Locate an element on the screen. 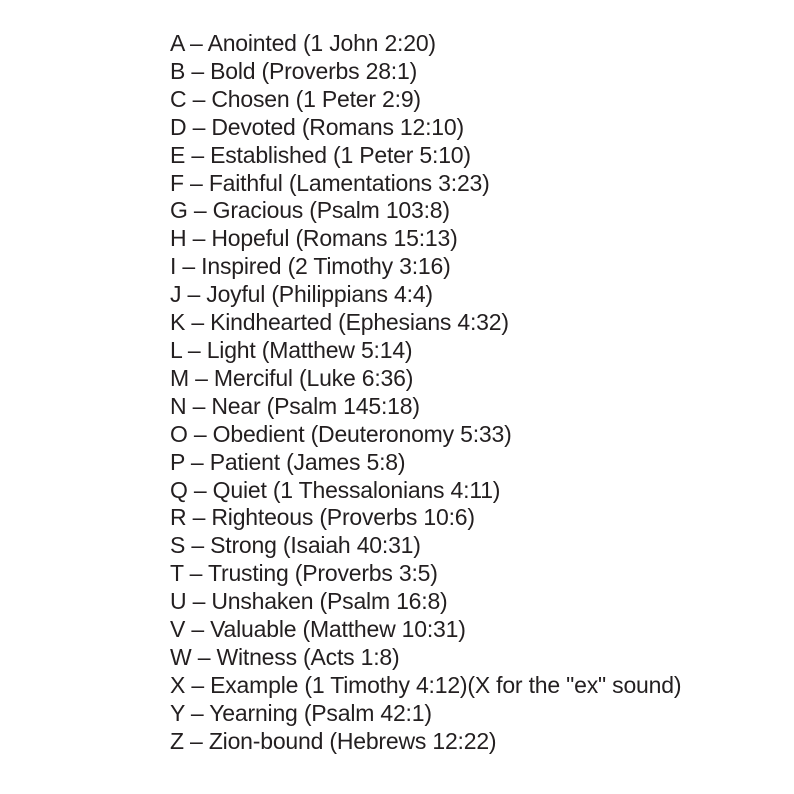 This screenshot has height=794, width=794. list-item: D – Devoted (Romans 12:10) is located at coordinates (317, 126).